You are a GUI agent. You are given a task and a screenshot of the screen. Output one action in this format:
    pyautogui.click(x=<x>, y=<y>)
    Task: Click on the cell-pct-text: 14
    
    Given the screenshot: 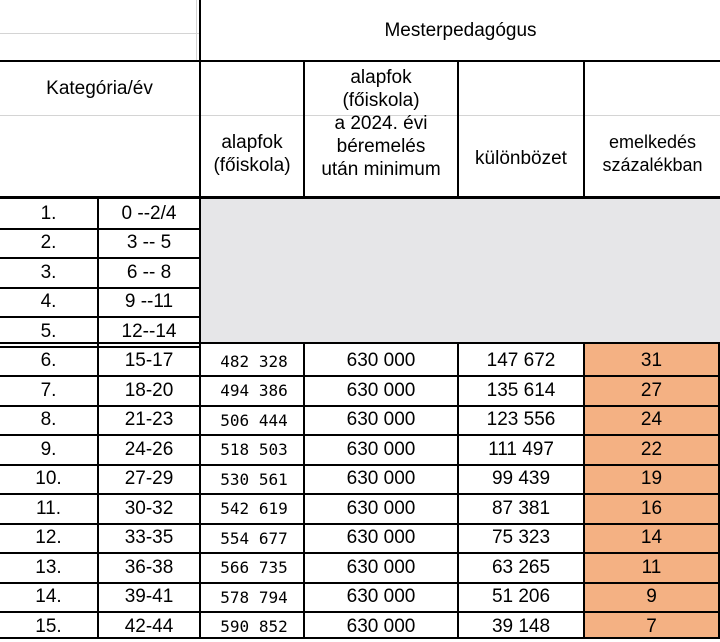 What is the action you would take?
    pyautogui.click(x=651, y=538)
    